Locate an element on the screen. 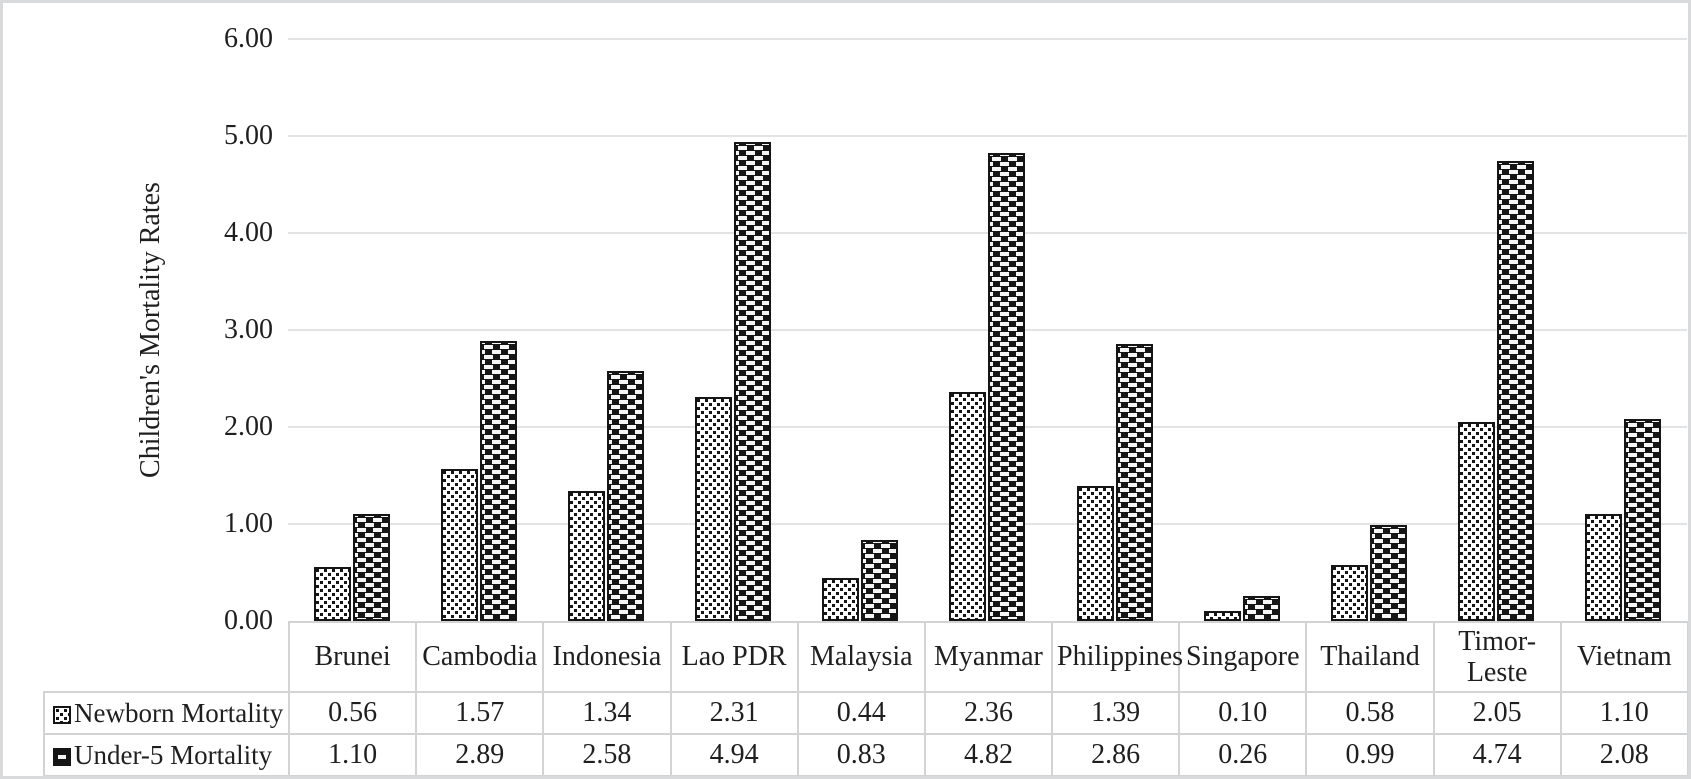 Image resolution: width=1691 pixels, height=779 pixels. value-cell: 0.26 is located at coordinates (1243, 754).